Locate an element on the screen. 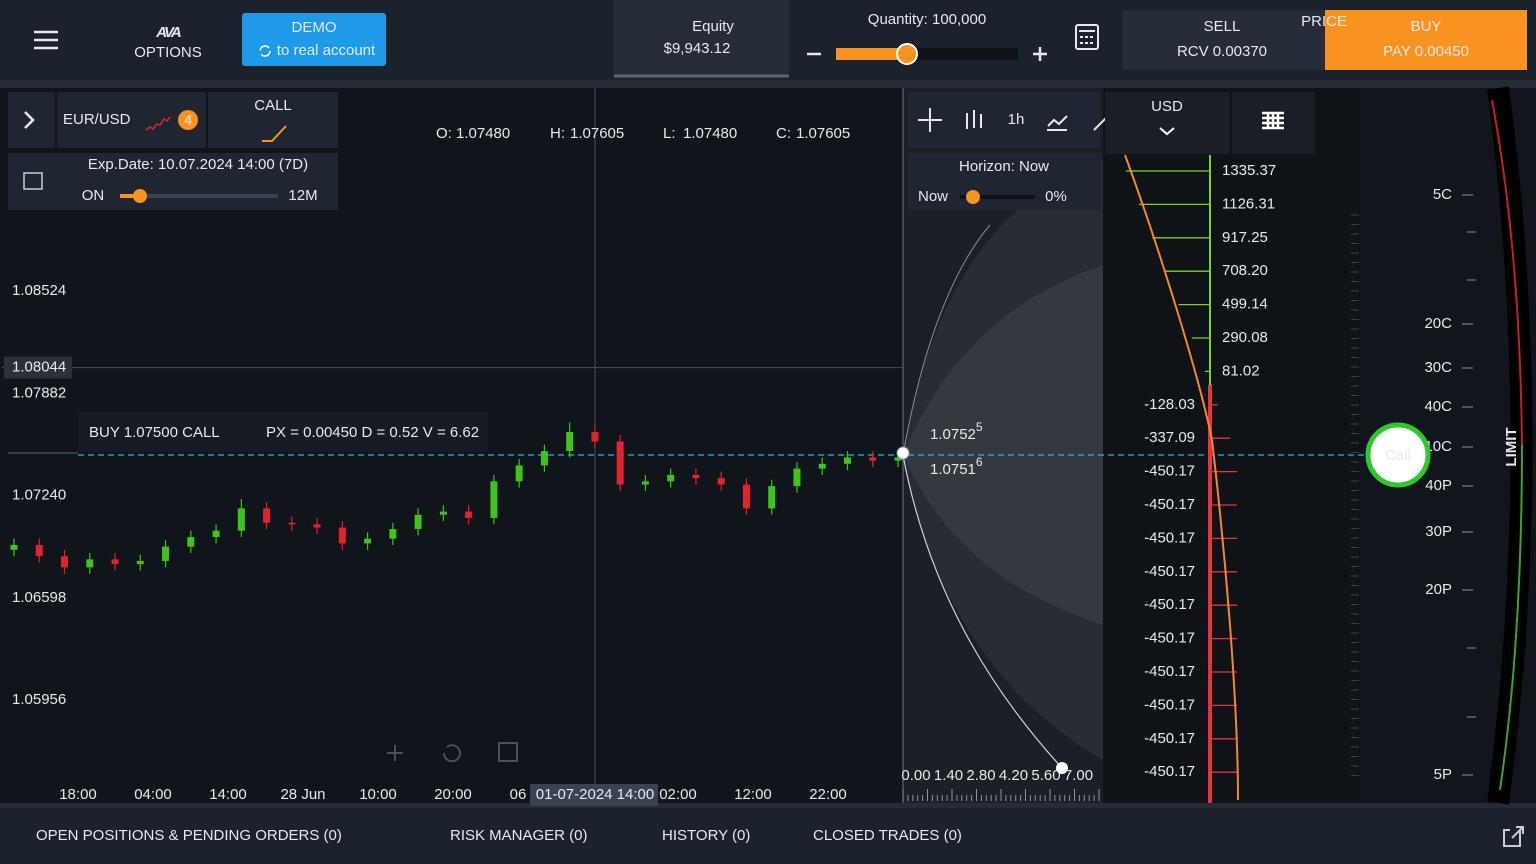 The width and height of the screenshot is (1536, 864). price-label: PRICE is located at coordinates (1324, 21).